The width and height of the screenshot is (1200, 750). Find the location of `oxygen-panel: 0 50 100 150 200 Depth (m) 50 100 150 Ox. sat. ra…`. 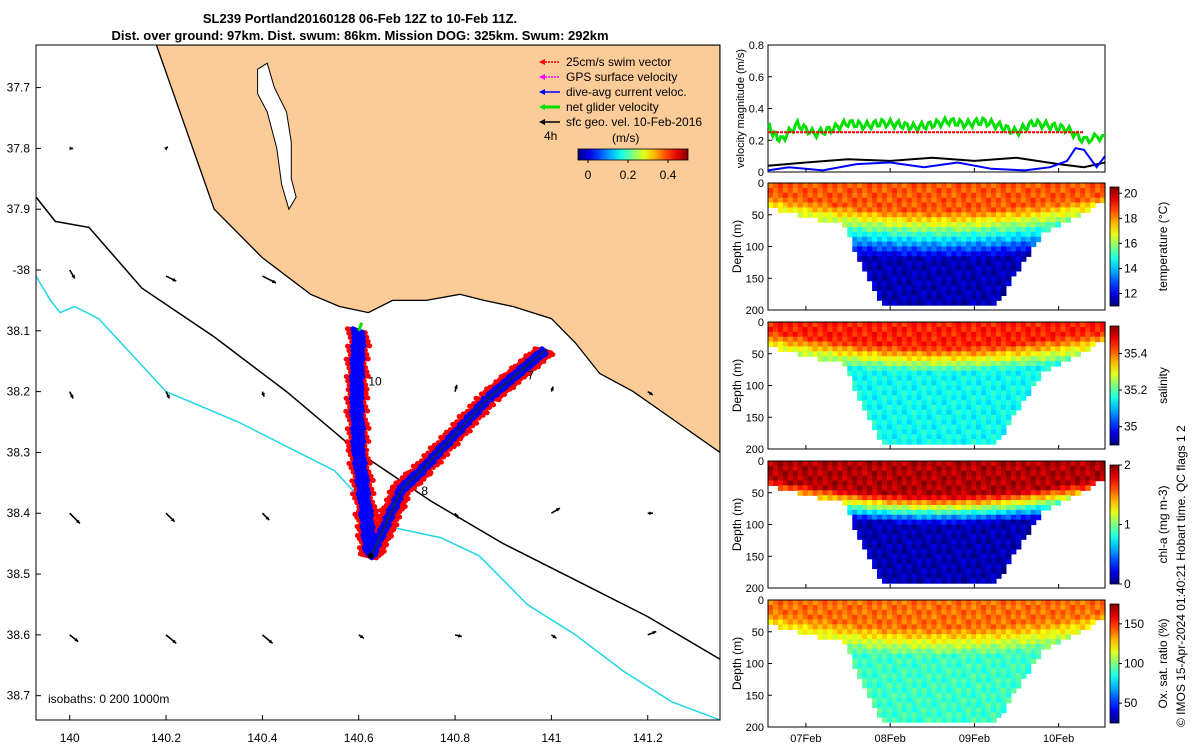

oxygen-panel: 0 50 100 150 200 Depth (m) 50 100 150 Ox. sat. ra… is located at coordinates (950, 664).